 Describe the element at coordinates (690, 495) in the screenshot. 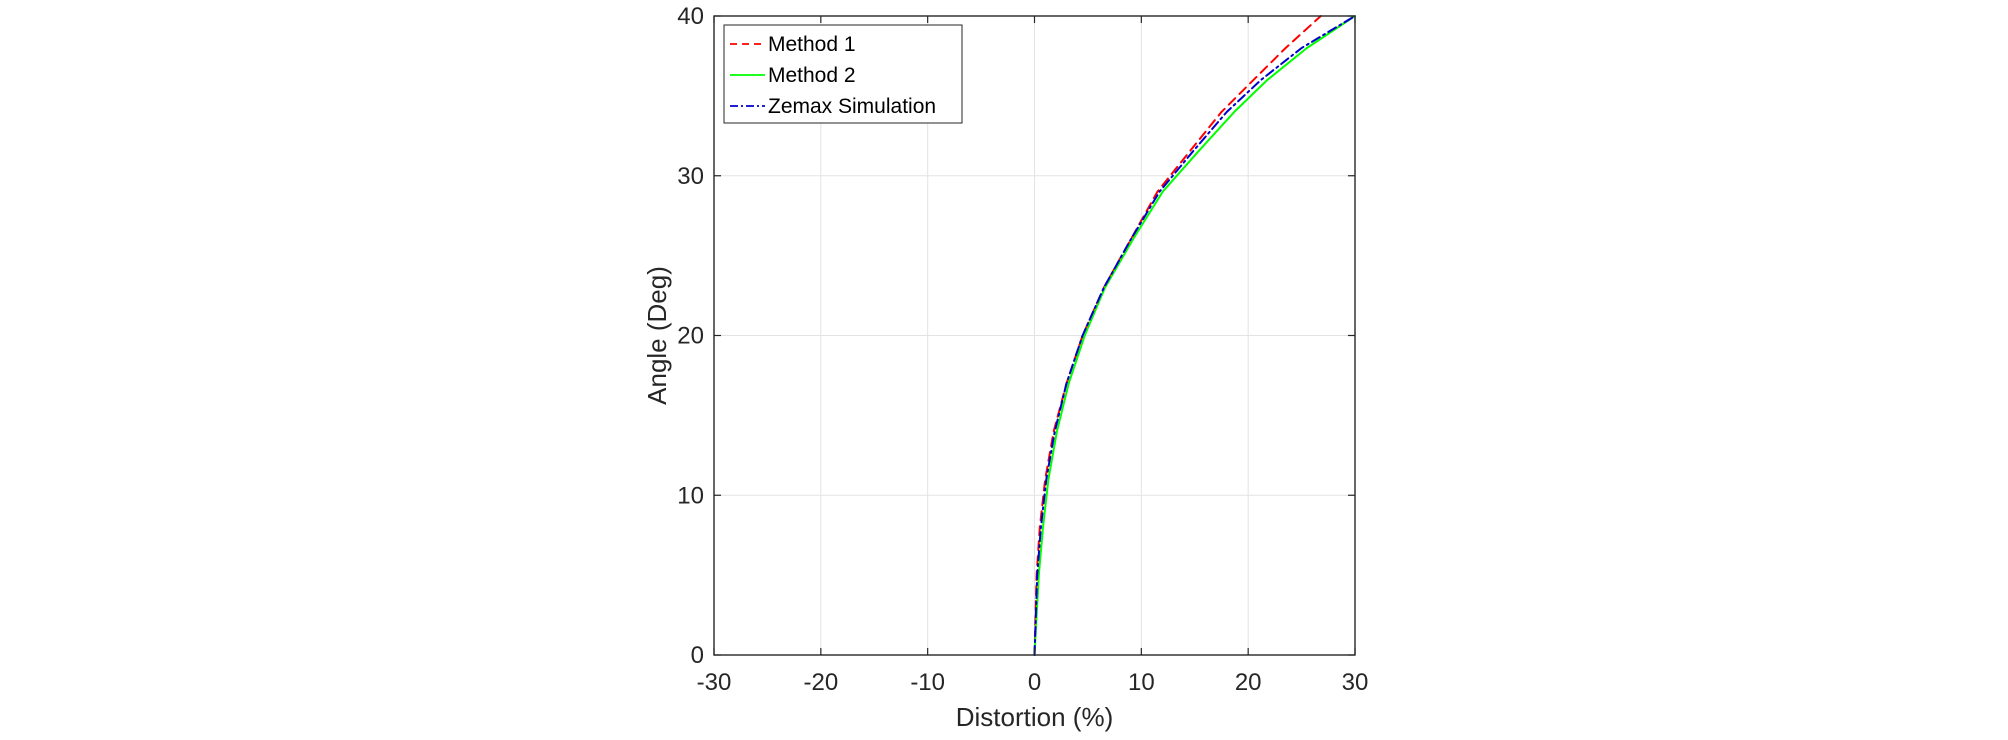

I see `y-tick-label: 10` at that location.